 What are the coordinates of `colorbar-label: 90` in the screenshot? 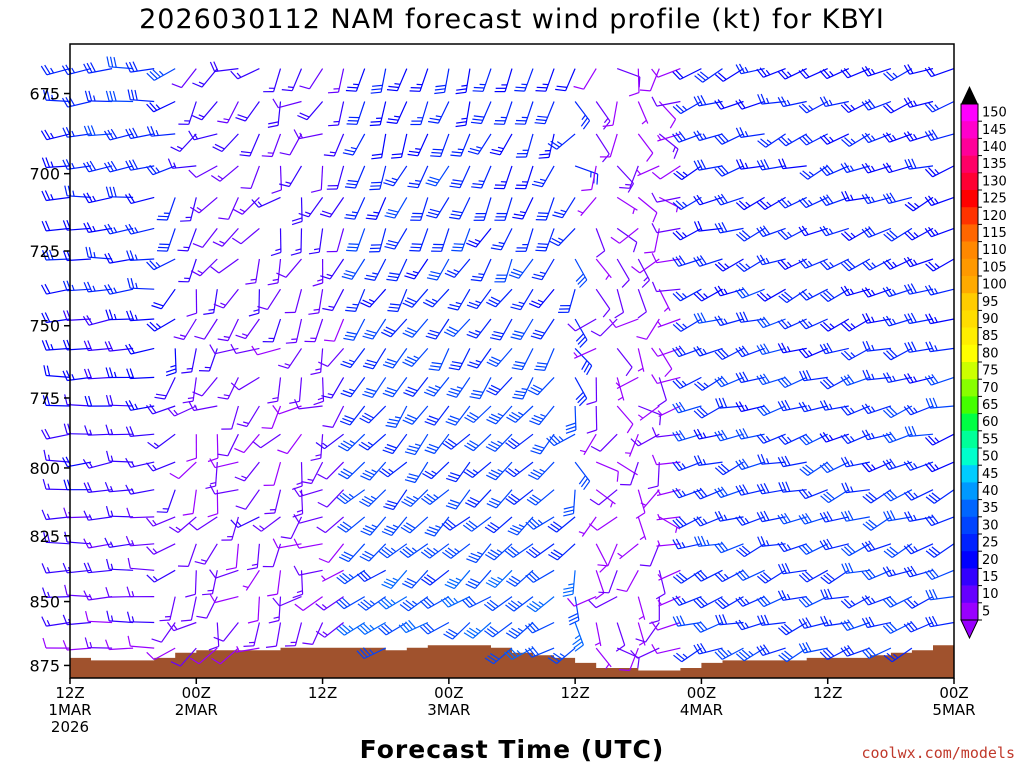 It's located at (990, 319).